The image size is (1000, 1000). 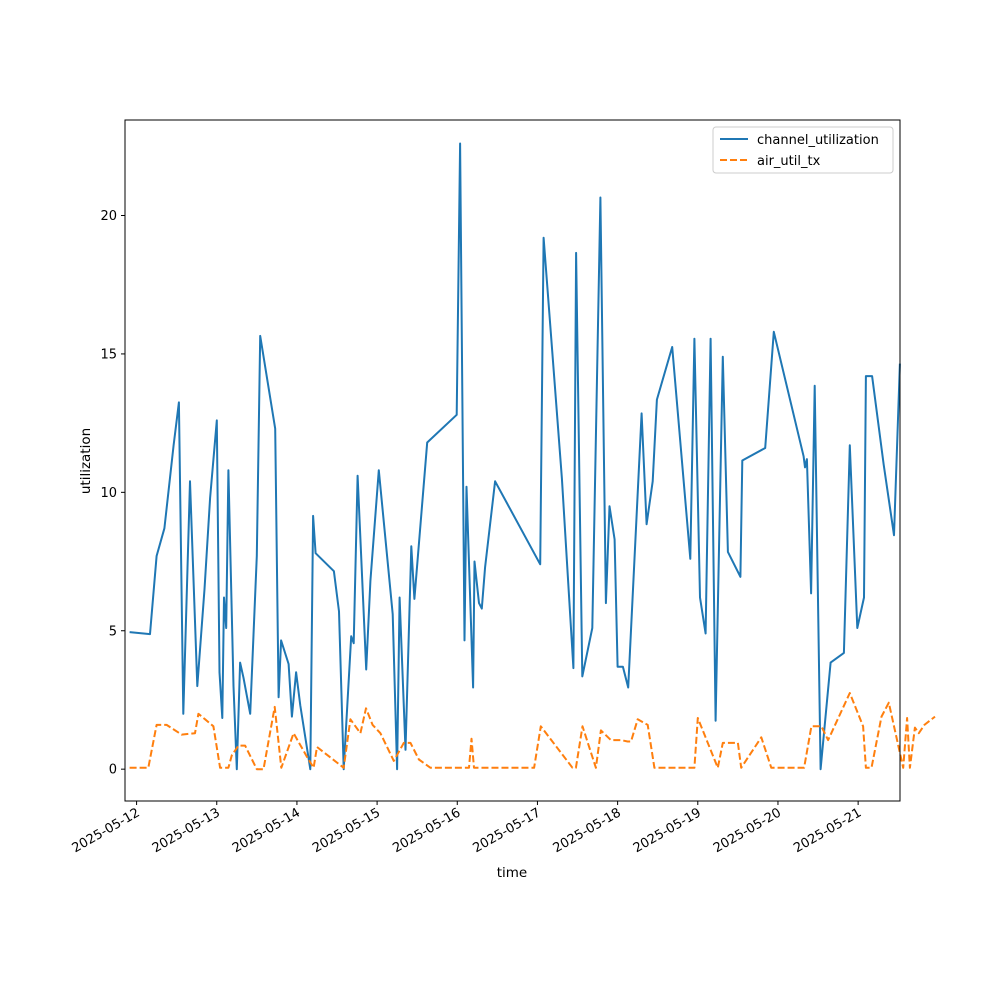 I want to click on y-tick-label: 0, so click(x=113, y=770).